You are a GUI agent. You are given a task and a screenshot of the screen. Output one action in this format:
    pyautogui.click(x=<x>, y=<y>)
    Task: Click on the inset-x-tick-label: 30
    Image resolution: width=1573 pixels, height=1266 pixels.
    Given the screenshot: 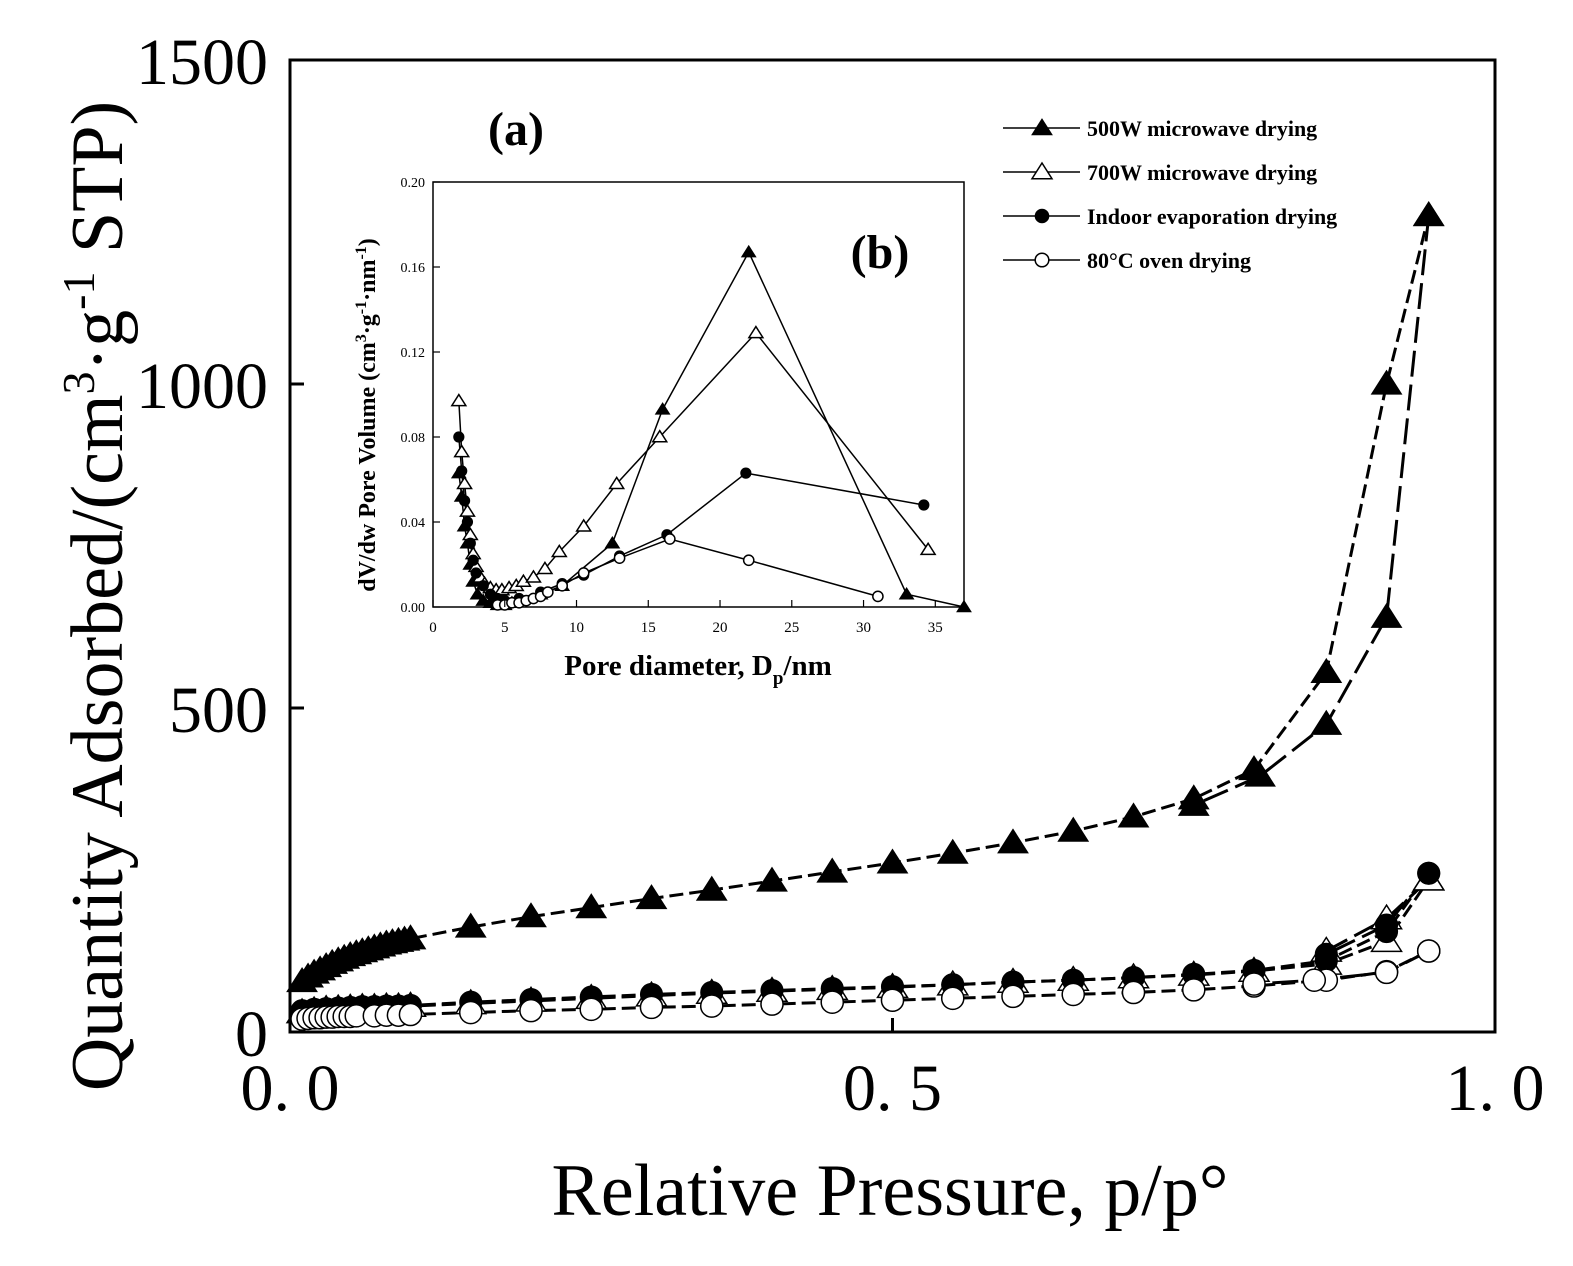 What is the action you would take?
    pyautogui.click(x=863, y=628)
    